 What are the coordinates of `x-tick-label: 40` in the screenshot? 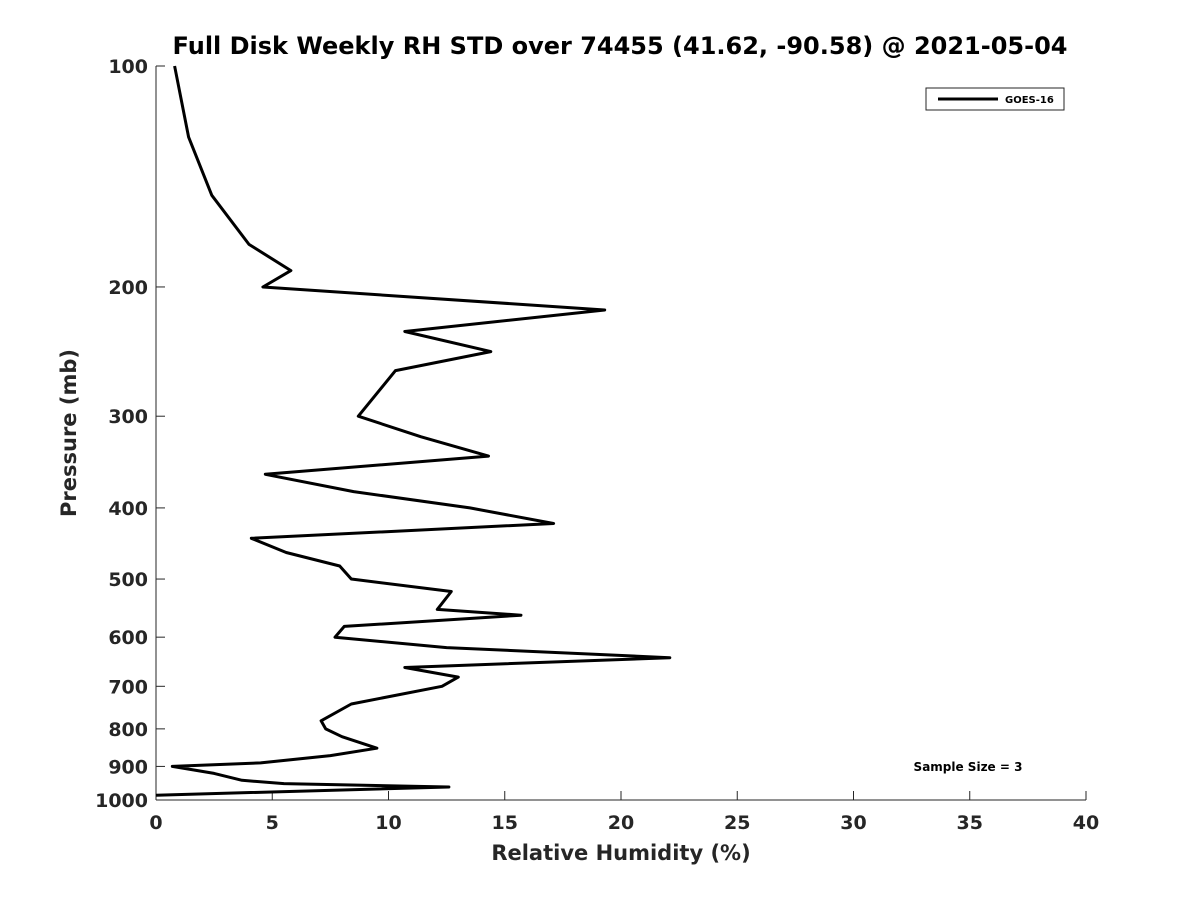 It's located at (1086, 823).